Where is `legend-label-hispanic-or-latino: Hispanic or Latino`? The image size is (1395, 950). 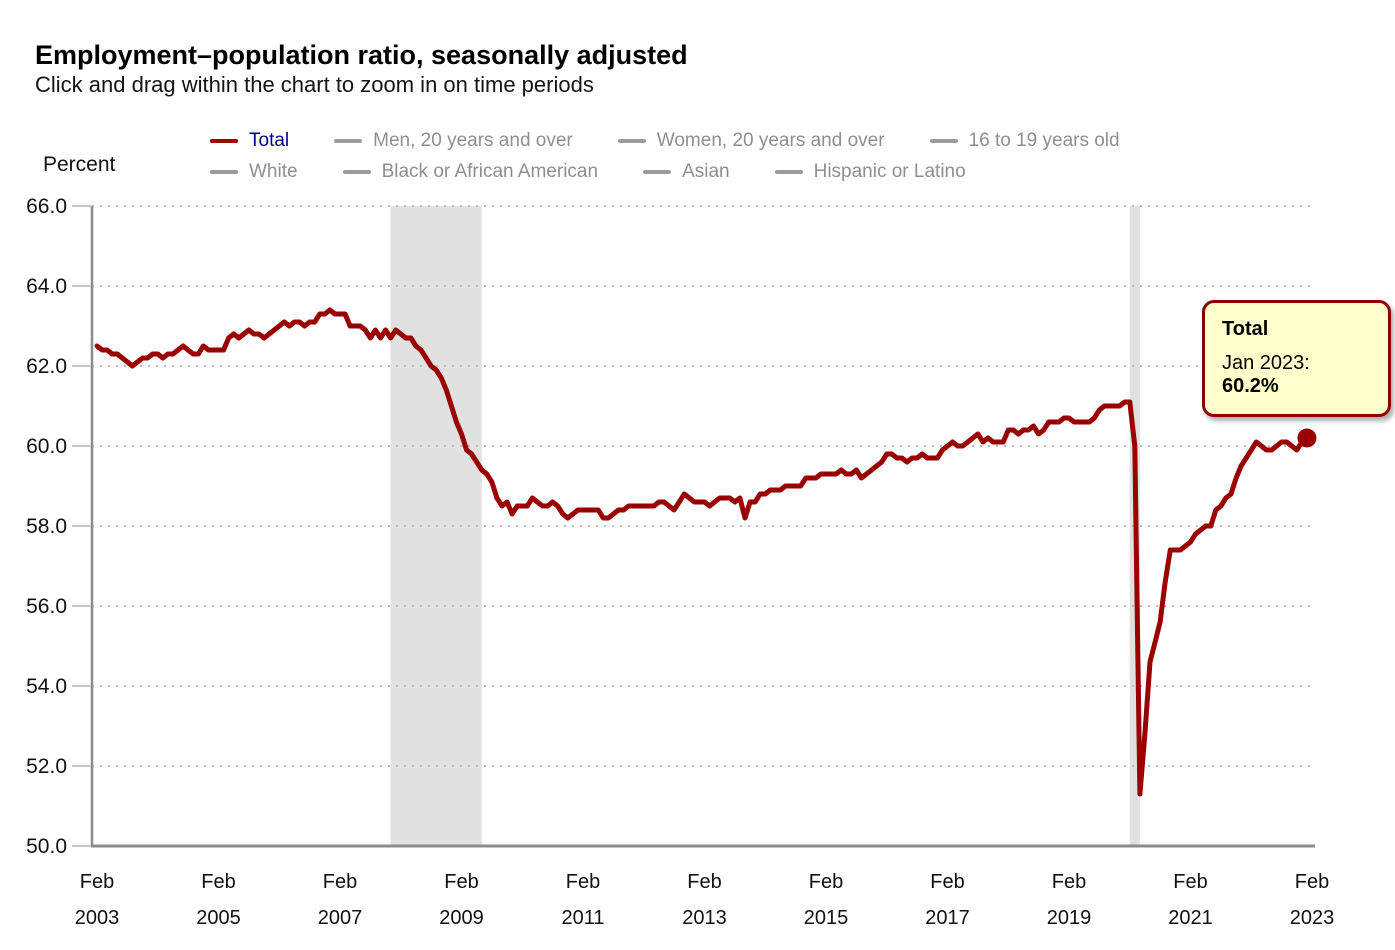
legend-label-hispanic-or-latino: Hispanic or Latino is located at coordinates (889, 171).